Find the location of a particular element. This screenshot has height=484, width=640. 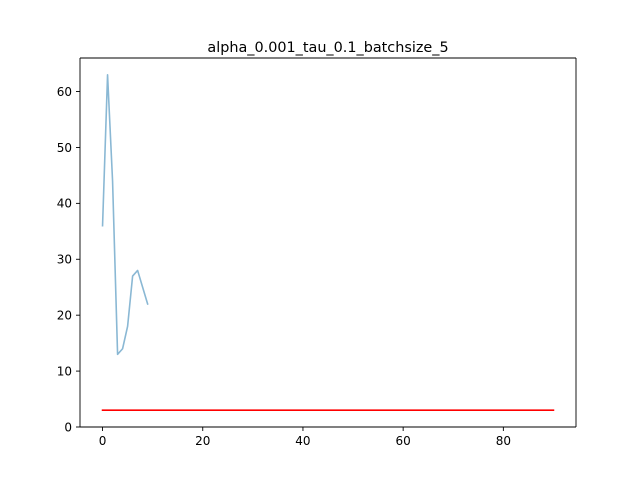

y-tick-label: 40 is located at coordinates (64, 204).